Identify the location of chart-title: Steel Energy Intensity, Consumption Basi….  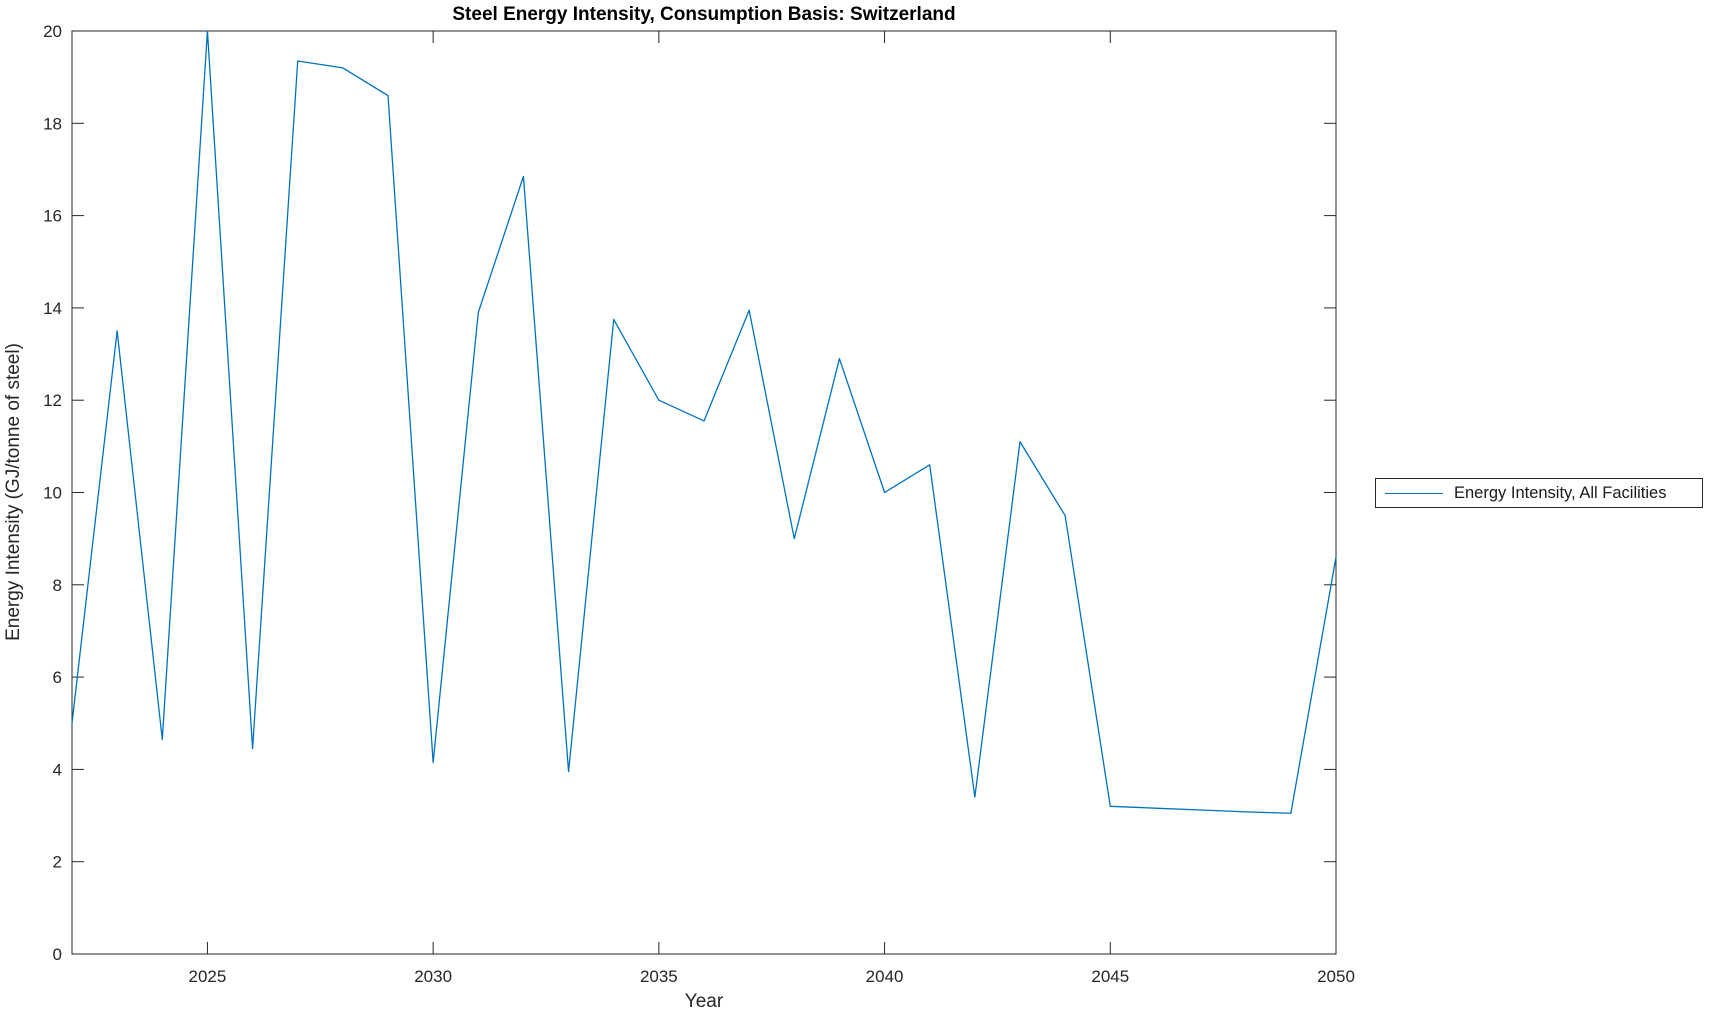
(704, 14).